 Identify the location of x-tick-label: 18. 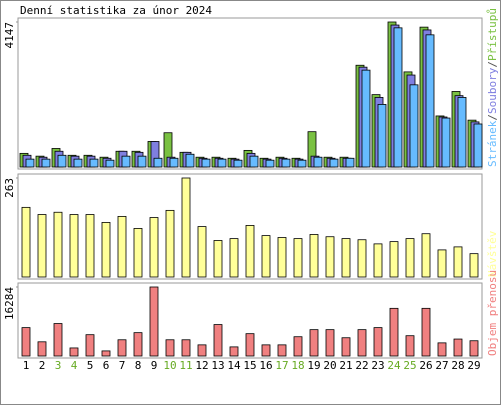
(297, 365).